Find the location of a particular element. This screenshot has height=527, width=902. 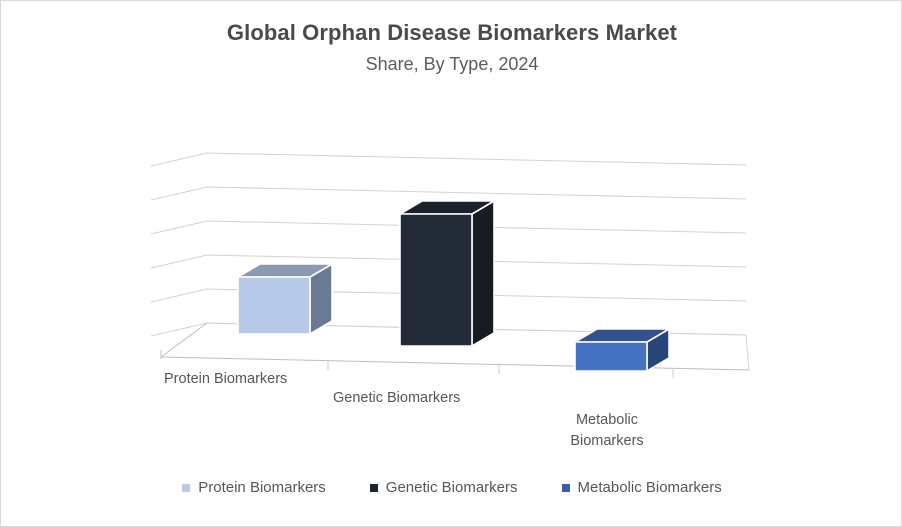

chart-subtitle: Share, By Type, 2024 is located at coordinates (452, 63).